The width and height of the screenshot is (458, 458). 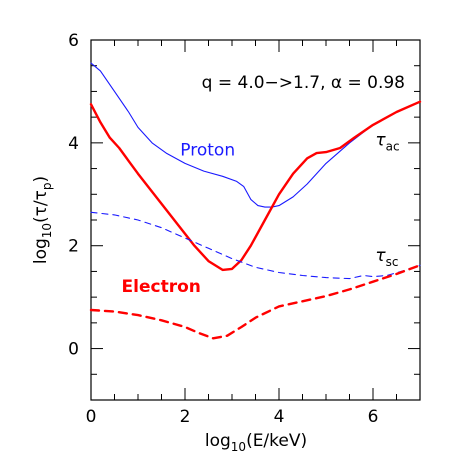 I want to click on annotation-tau-sc: τsc, so click(x=386, y=257).